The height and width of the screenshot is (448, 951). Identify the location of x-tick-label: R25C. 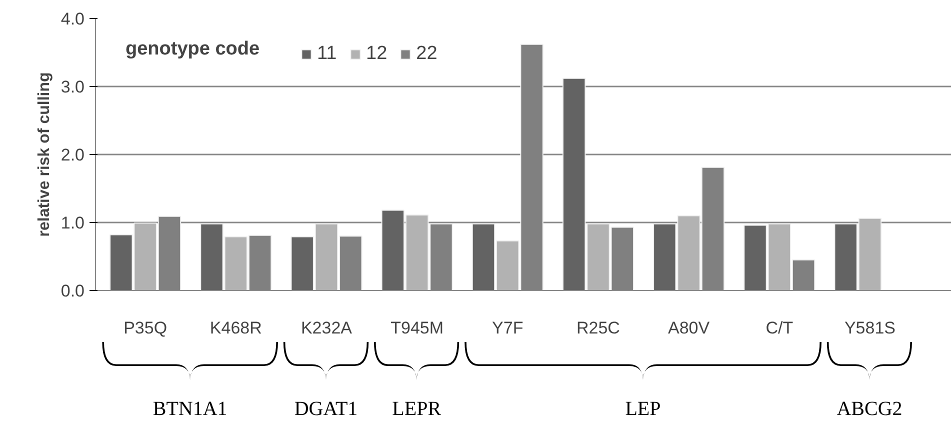
(598, 328).